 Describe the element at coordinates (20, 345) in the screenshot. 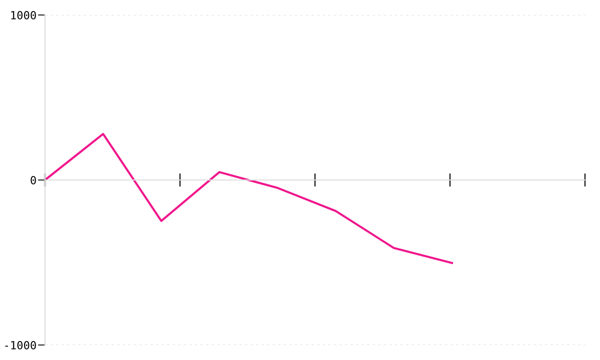

I see `y-tick-label: -1000` at that location.